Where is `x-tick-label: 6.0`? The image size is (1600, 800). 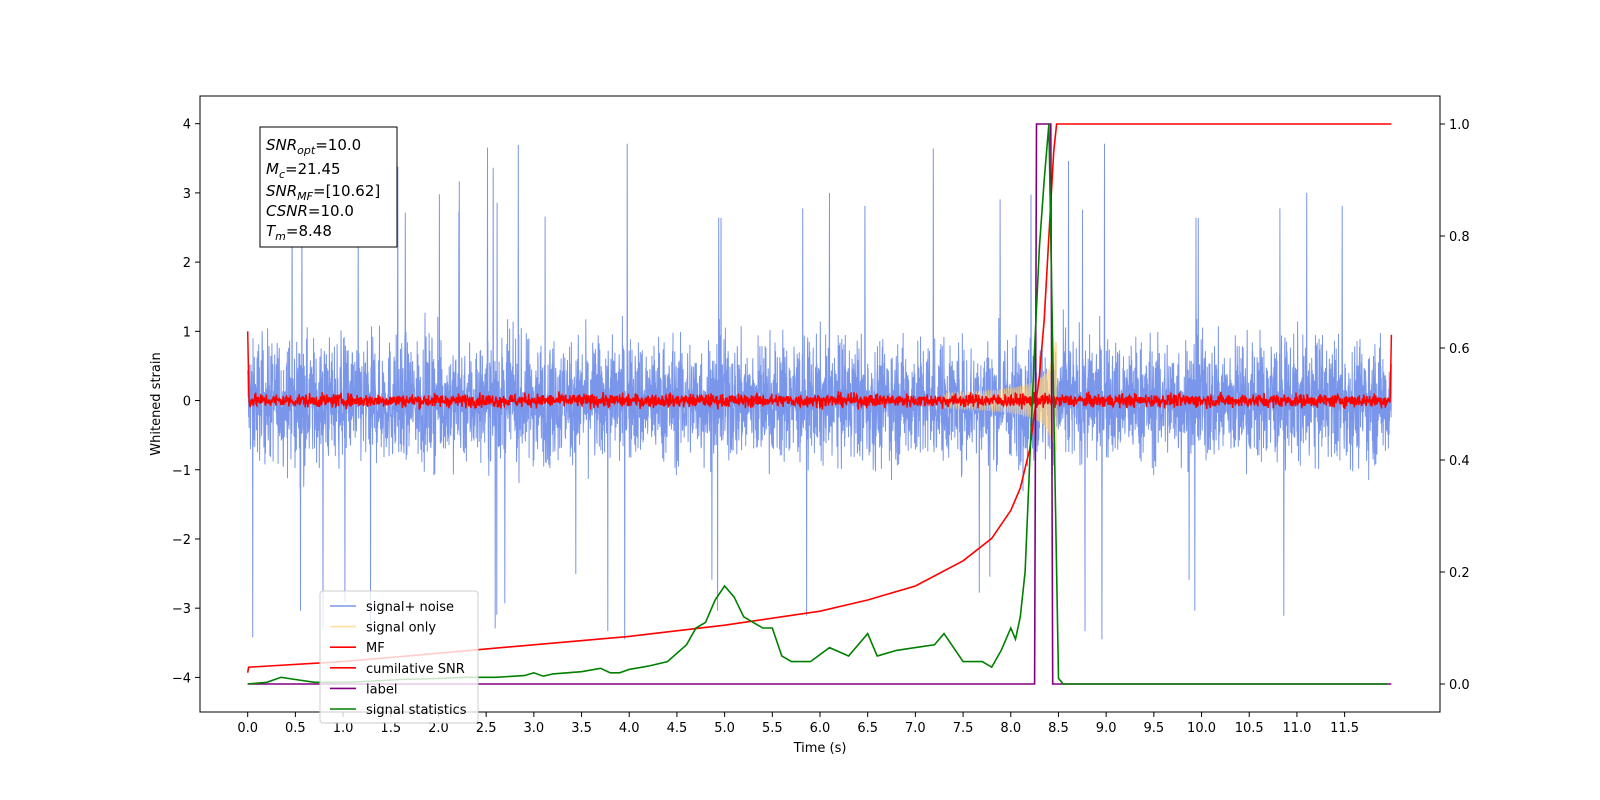 x-tick-label: 6.0 is located at coordinates (820, 728).